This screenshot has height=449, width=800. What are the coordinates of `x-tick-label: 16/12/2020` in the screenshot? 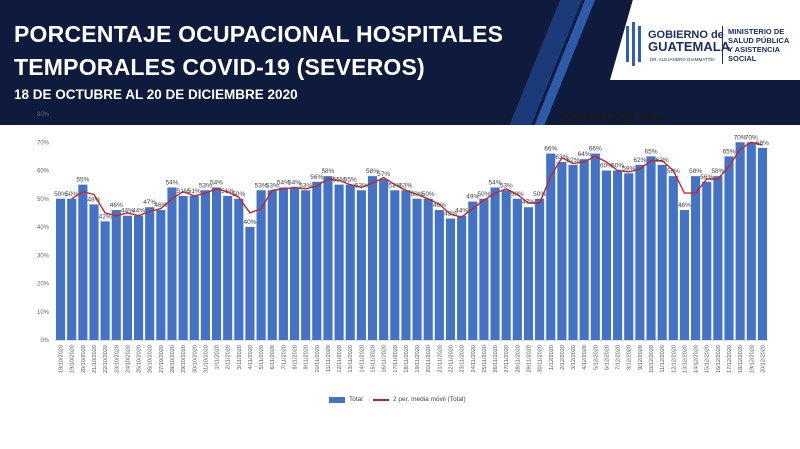 It's located at (719, 359).